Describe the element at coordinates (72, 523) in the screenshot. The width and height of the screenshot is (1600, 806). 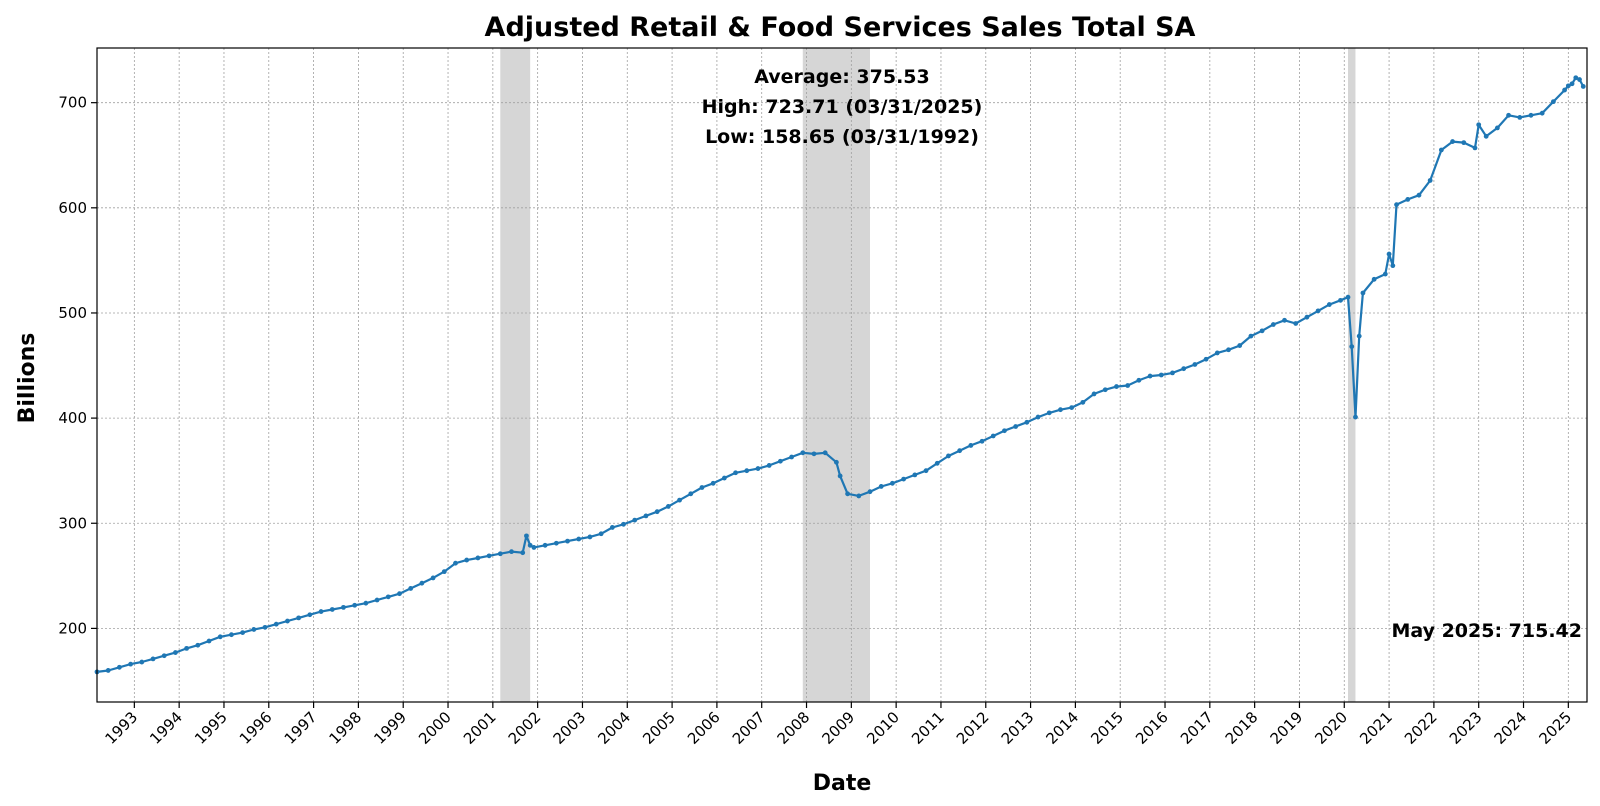
I see `y-tick-label: 300` at that location.